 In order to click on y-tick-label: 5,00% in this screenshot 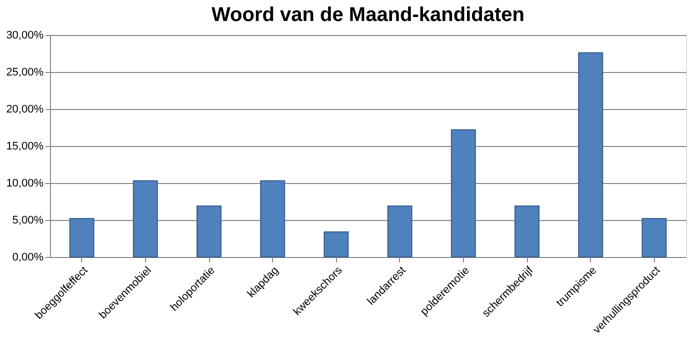, I will do `click(28, 220)`.